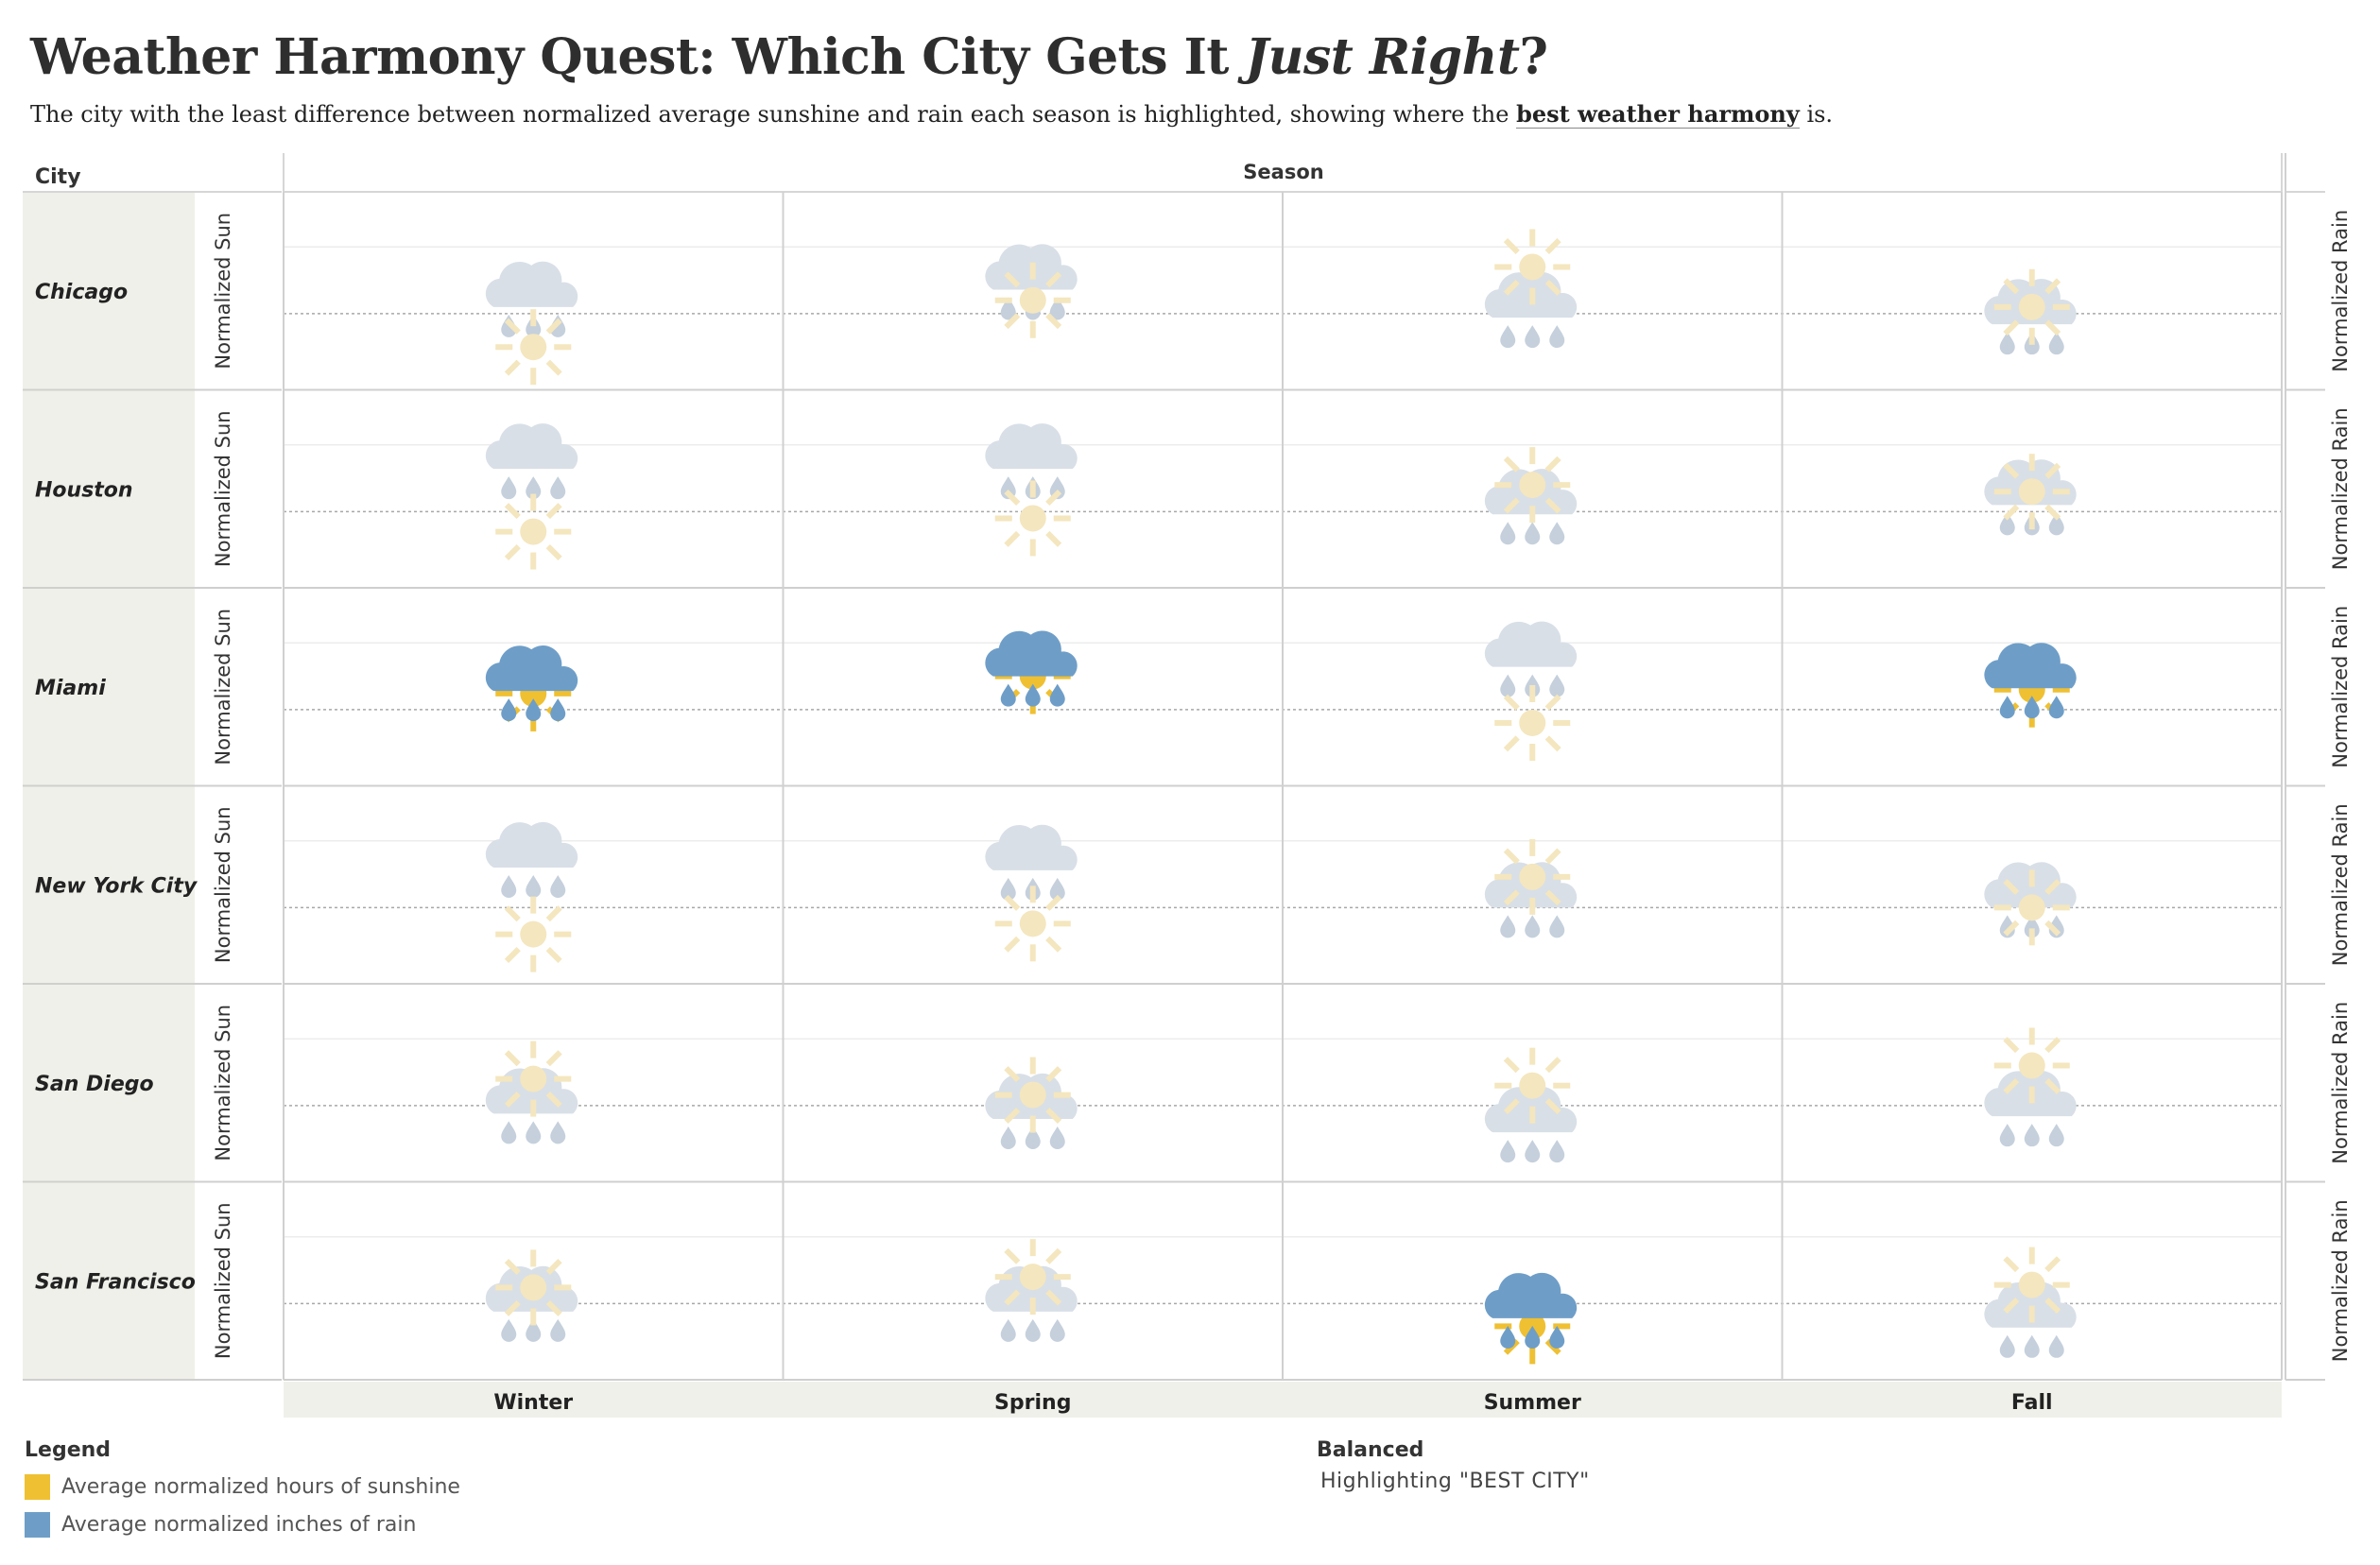 This screenshot has height=1565, width=2380. Describe the element at coordinates (117, 886) in the screenshot. I see `city-label-3: New York City` at that location.